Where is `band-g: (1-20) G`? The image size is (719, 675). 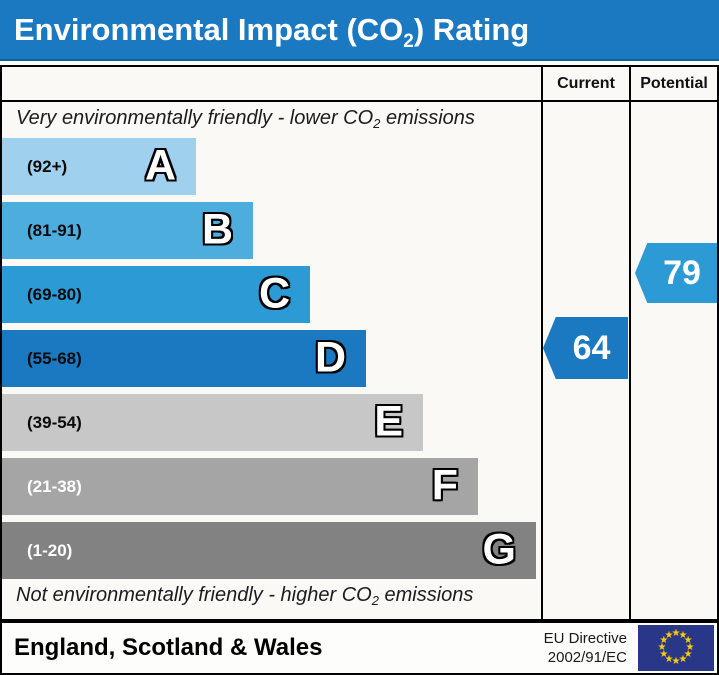 band-g: (1-20) G is located at coordinates (269, 550).